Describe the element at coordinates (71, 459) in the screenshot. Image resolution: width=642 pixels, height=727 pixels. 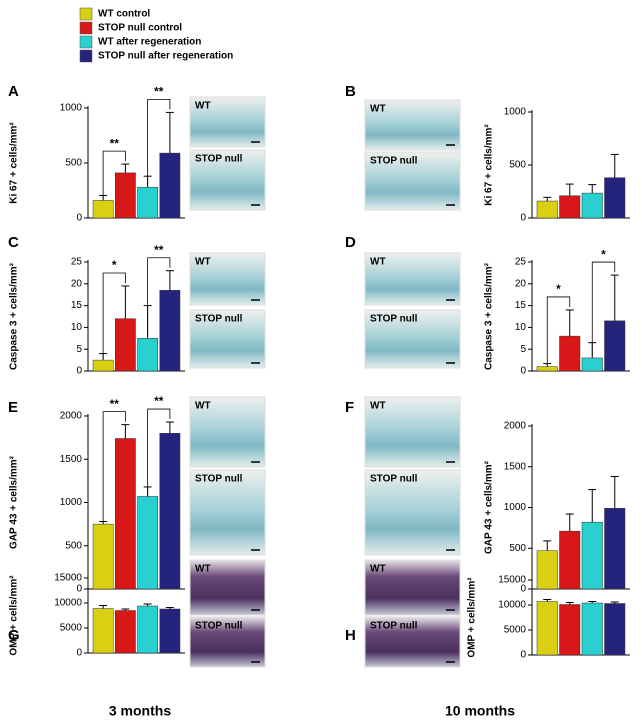
I see `y-tick-label: 1500` at that location.